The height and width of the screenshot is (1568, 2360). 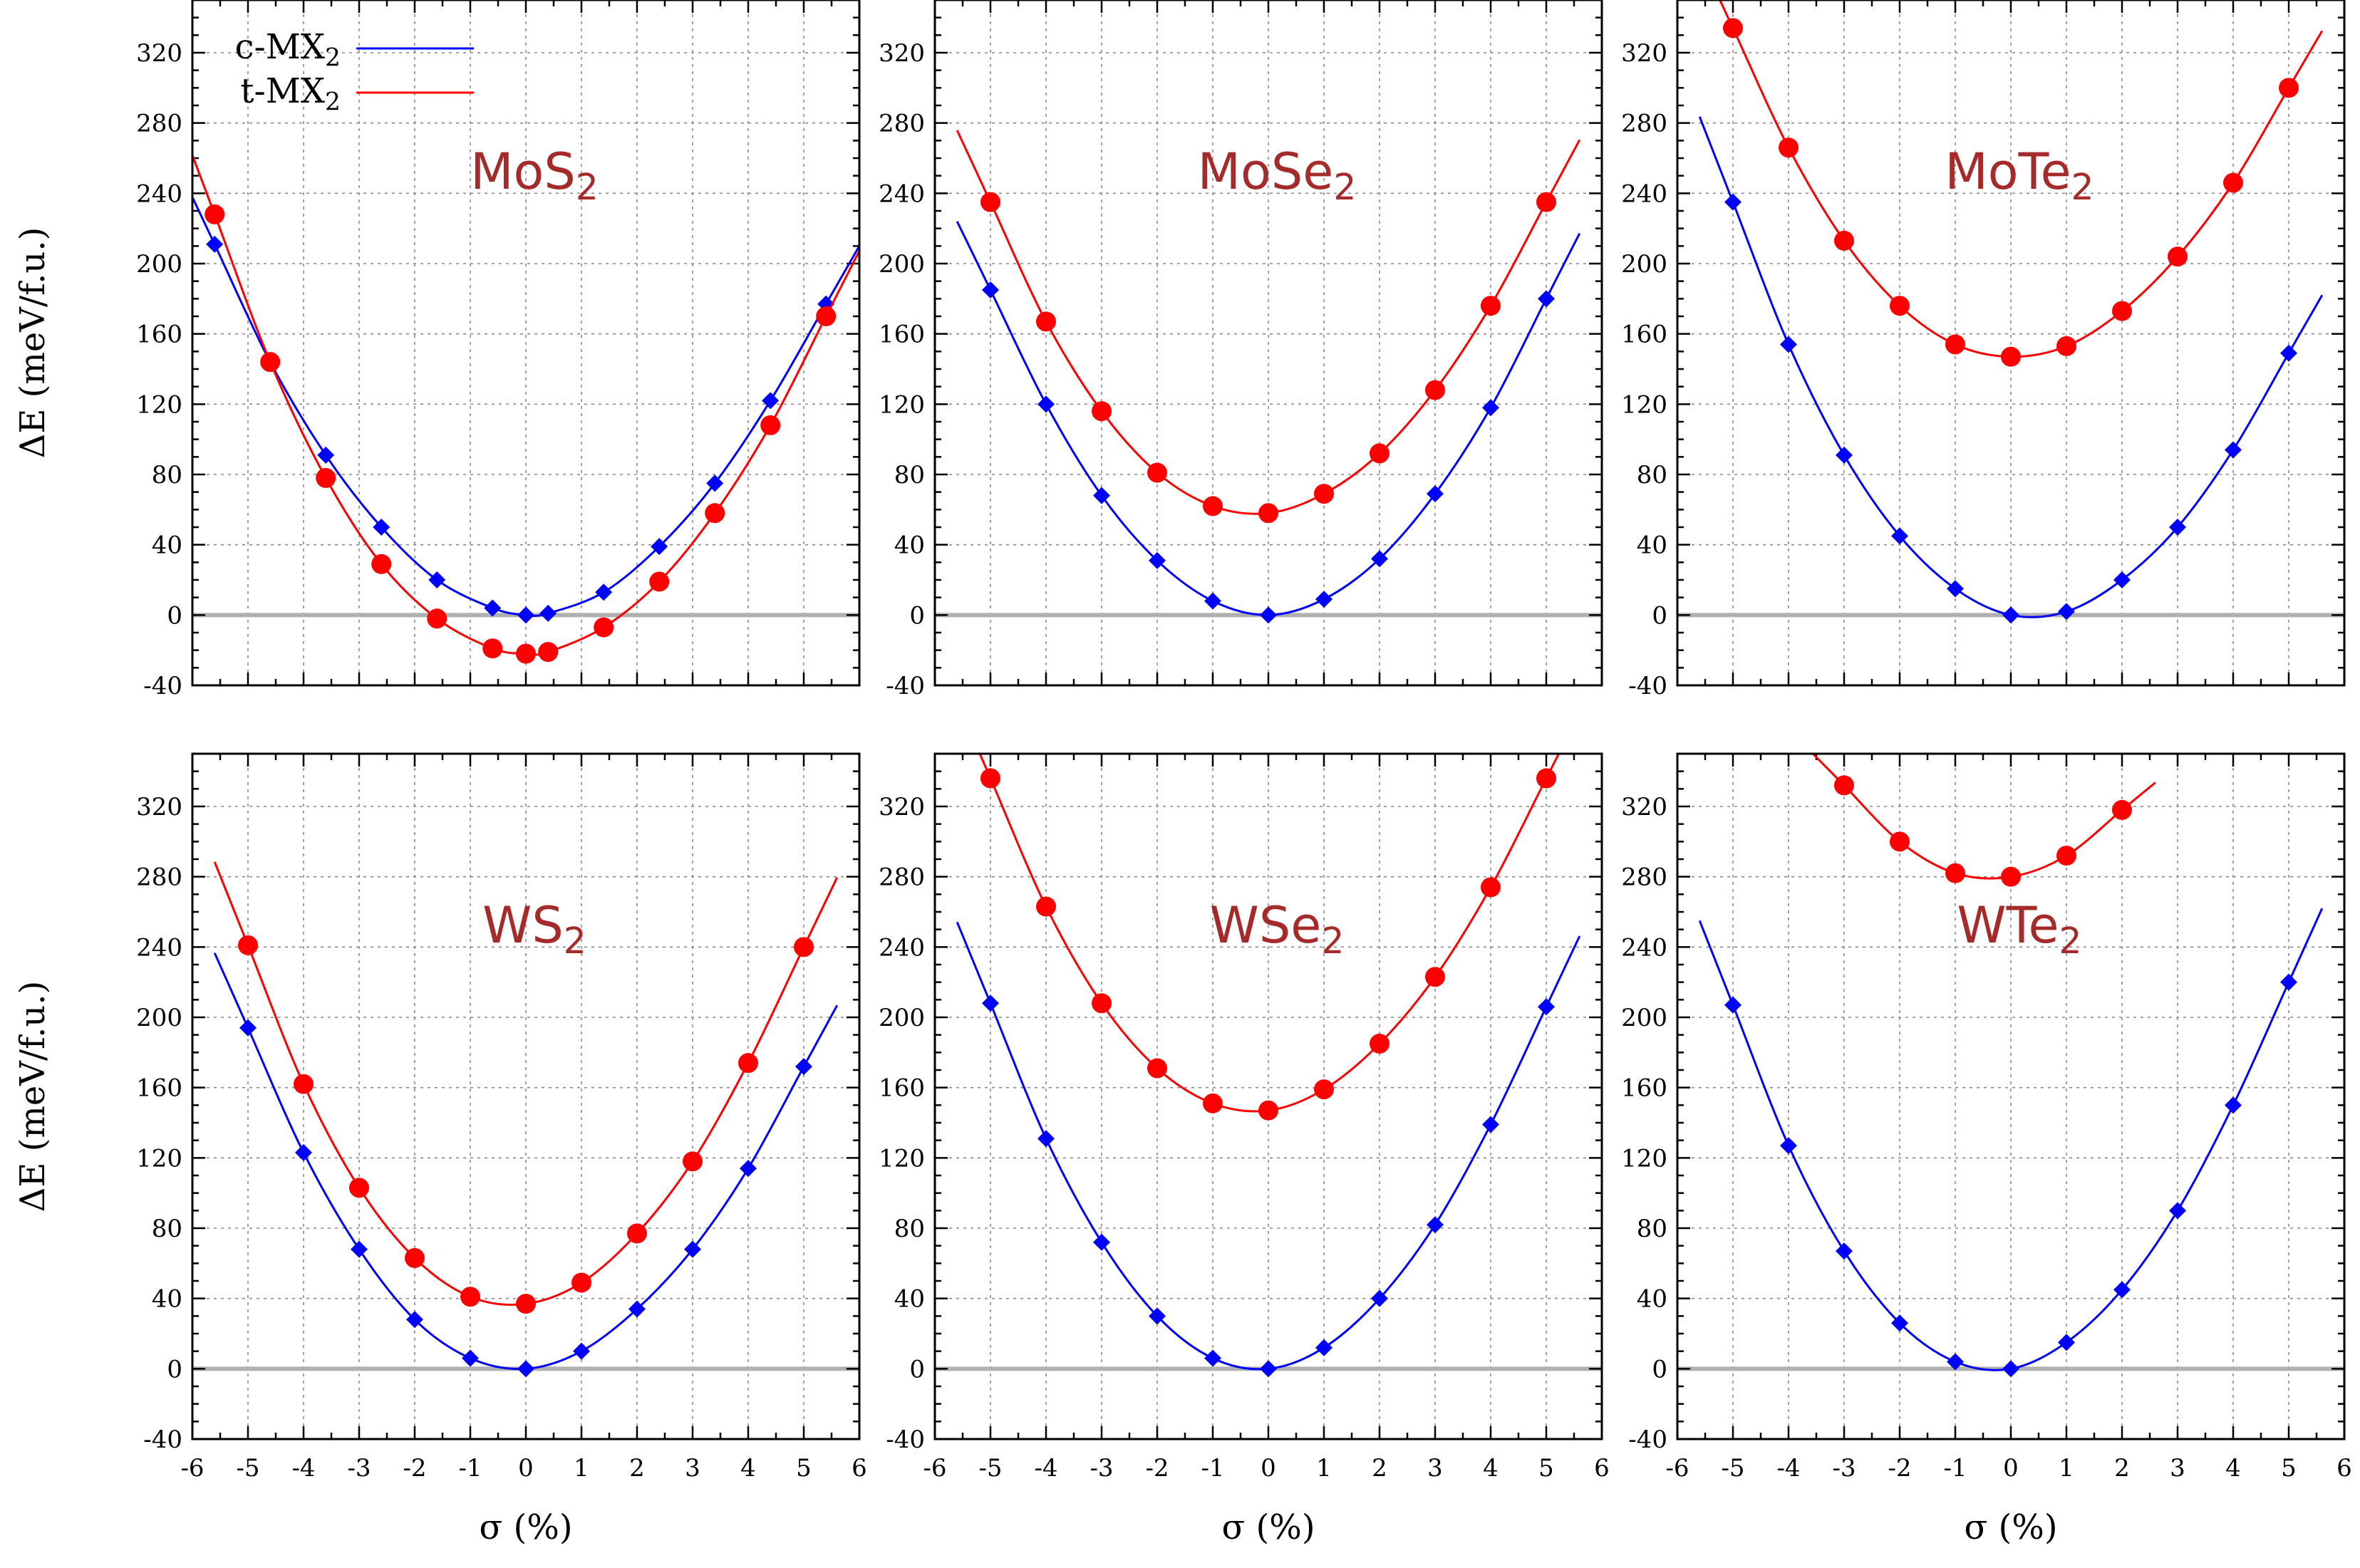 I want to click on x-tick-label: -3, so click(x=1844, y=1468).